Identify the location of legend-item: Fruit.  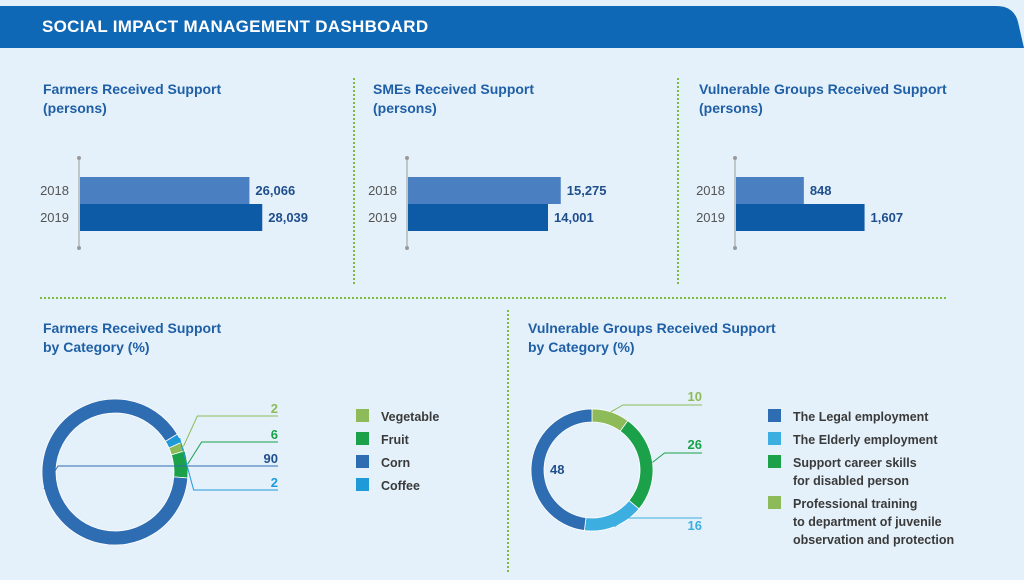
(397, 440).